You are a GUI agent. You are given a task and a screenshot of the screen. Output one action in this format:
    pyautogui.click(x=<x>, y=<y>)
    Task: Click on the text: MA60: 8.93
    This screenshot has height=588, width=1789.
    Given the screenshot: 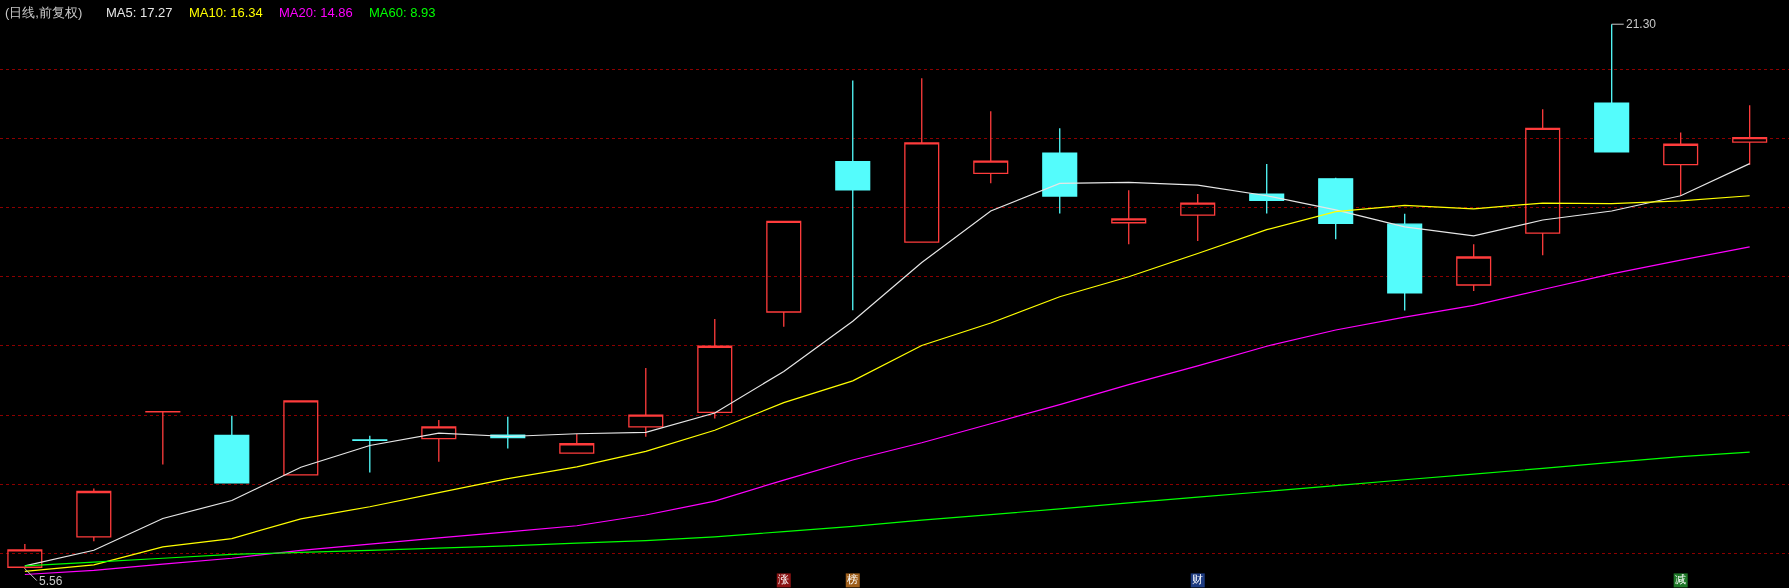 What is the action you would take?
    pyautogui.click(x=402, y=12)
    